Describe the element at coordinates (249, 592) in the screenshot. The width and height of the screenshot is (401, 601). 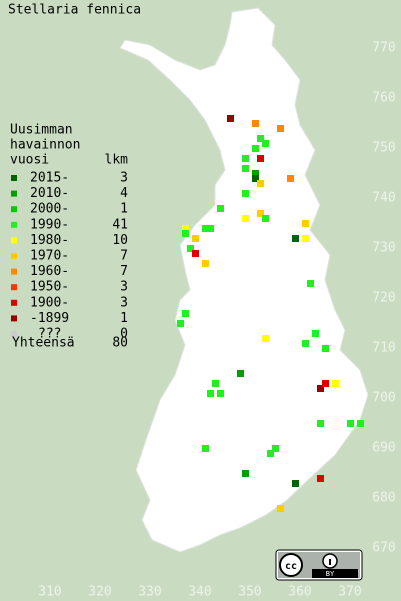
I see `x-tick-label: 350` at that location.